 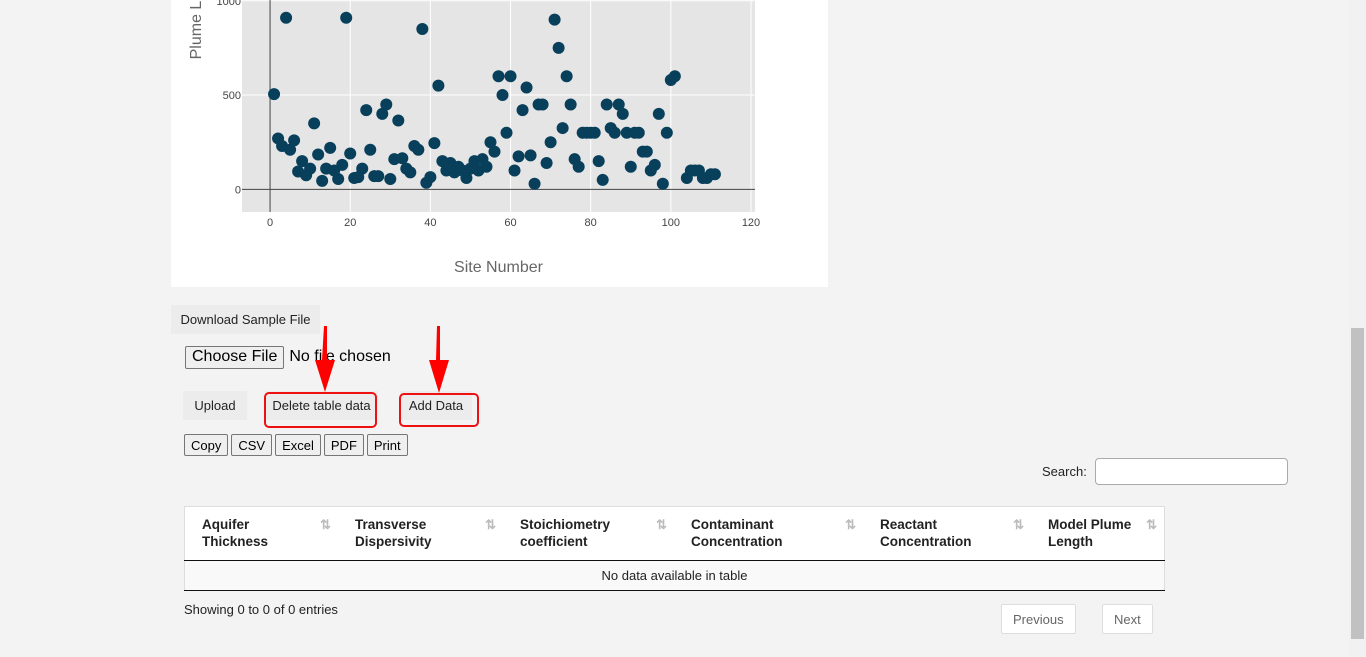 What do you see at coordinates (245, 319) in the screenshot?
I see `download-sample-button: Download Sample File` at bounding box center [245, 319].